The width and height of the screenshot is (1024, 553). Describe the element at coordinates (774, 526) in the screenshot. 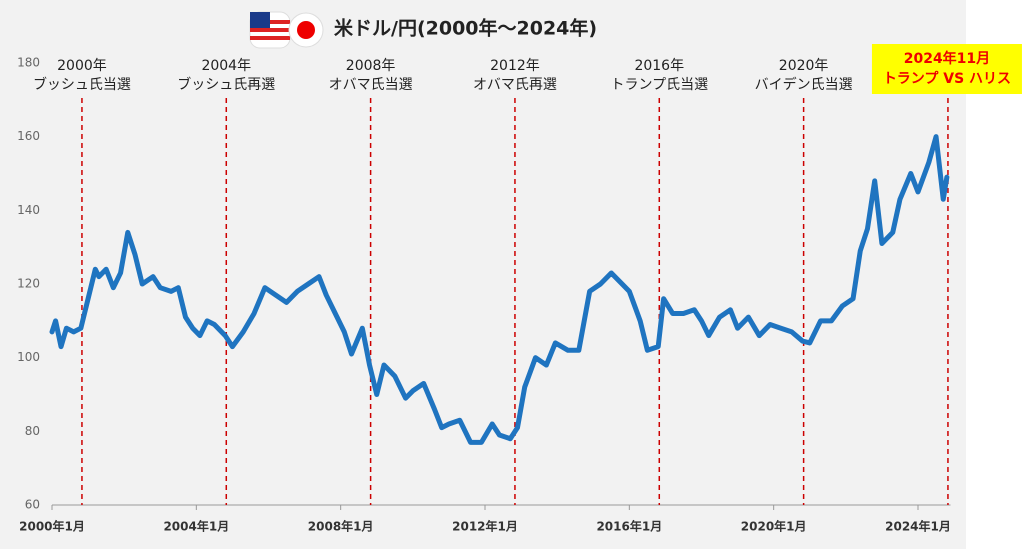

I see `x-tick-label: 2020年1月` at that location.